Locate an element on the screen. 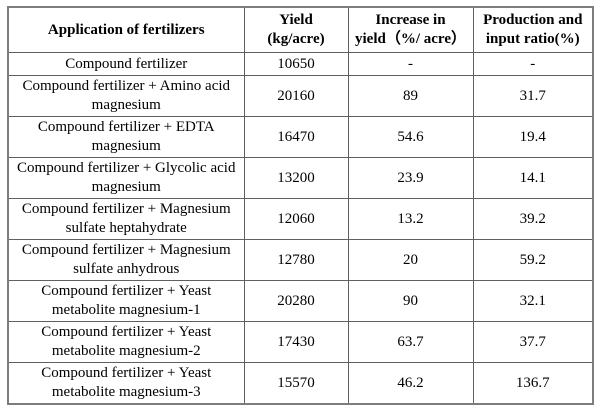 Image resolution: width=600 pixels, height=415 pixels. table-row: Compound fertilizer 10650 - - is located at coordinates (300, 64).